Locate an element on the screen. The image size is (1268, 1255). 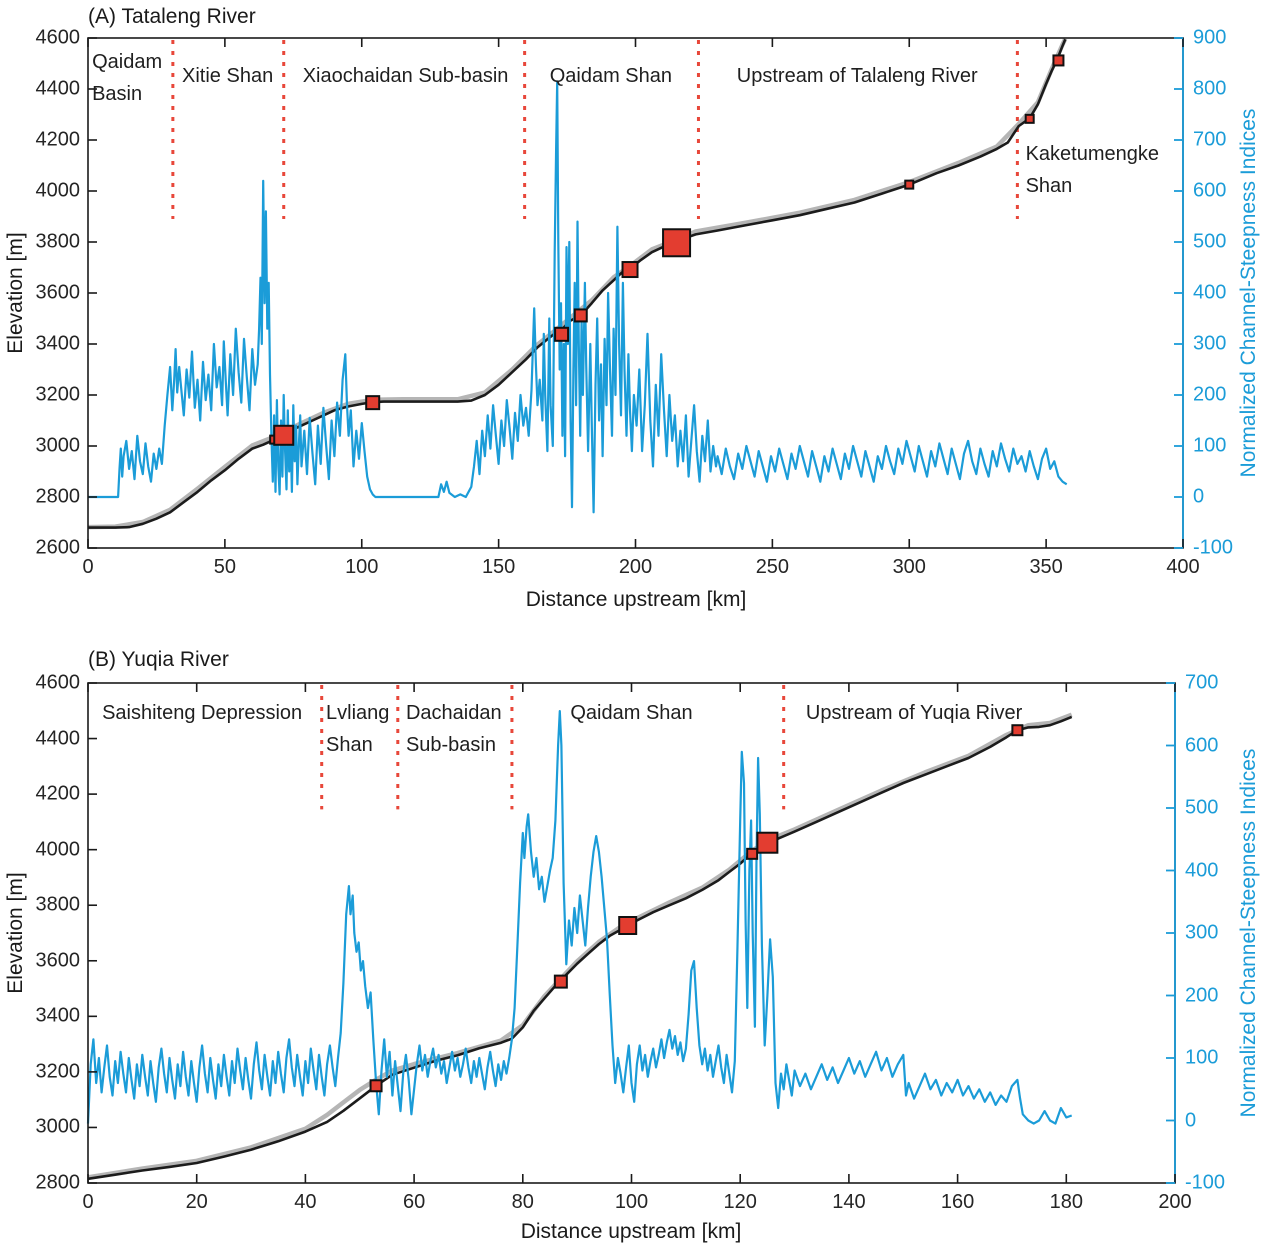
region-label-B: Upstream of Yuqia River is located at coordinates (914, 713).